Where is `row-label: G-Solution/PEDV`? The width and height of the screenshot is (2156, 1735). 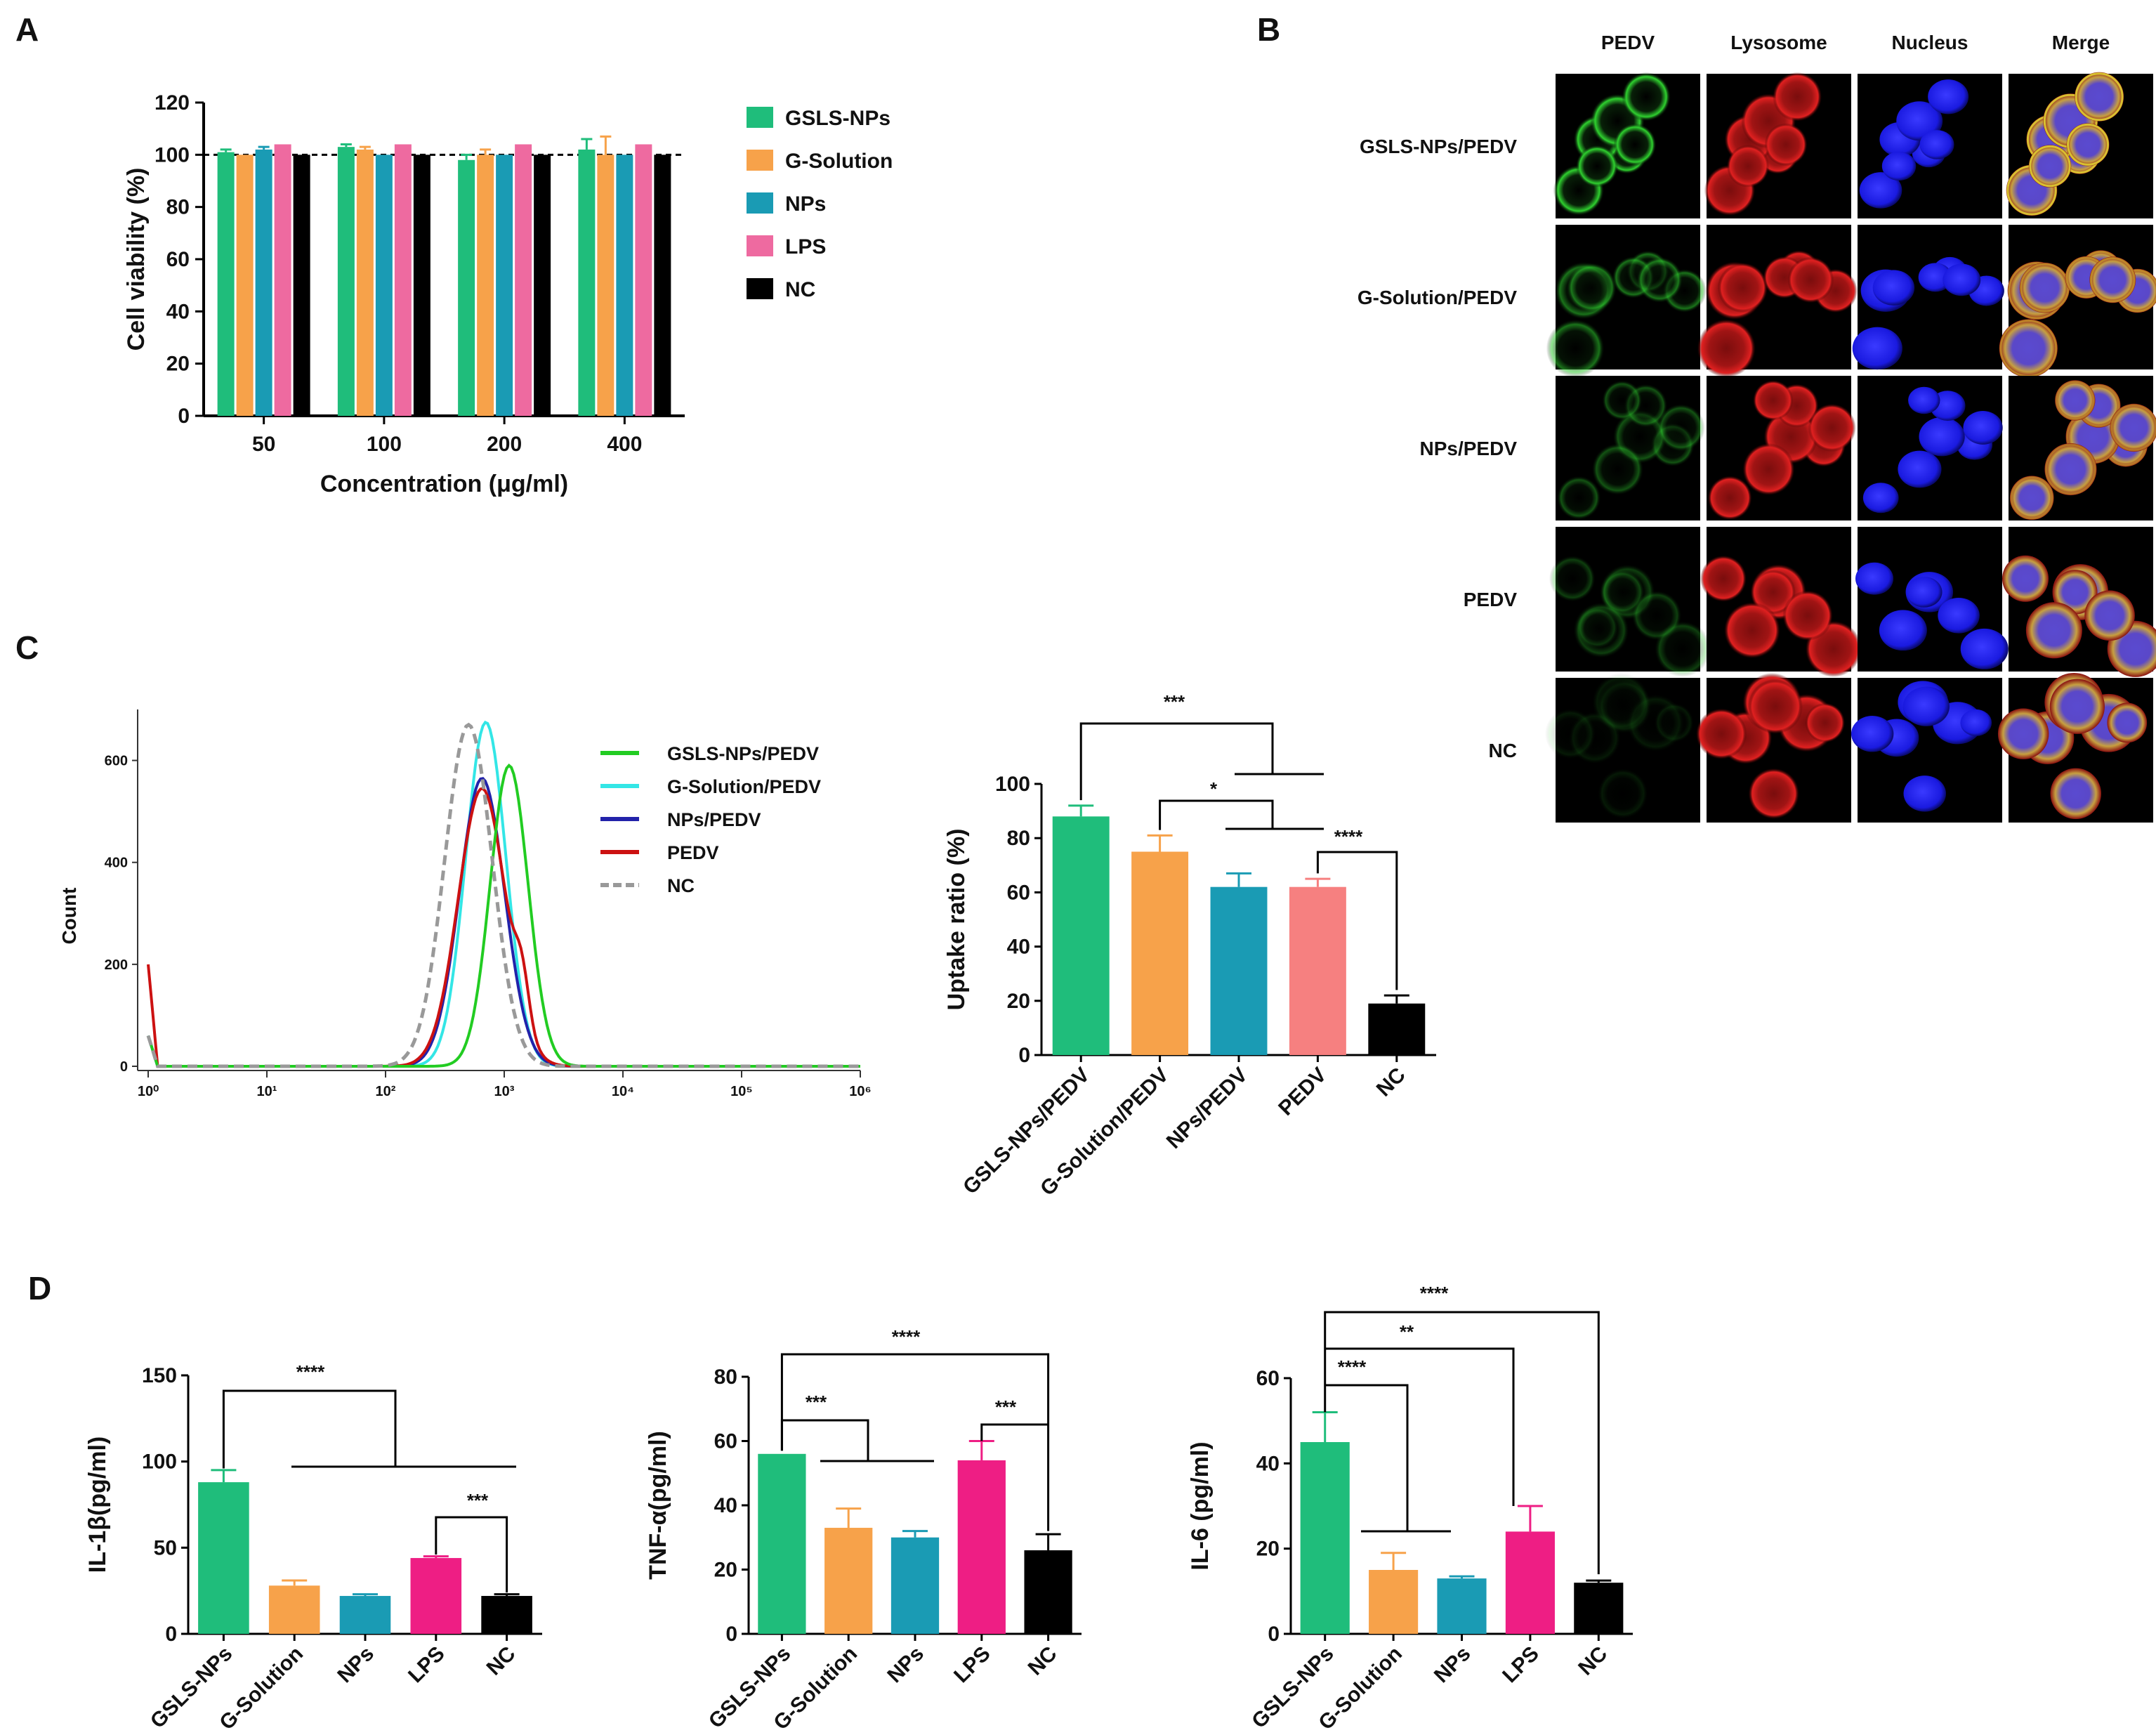 row-label: G-Solution/PEDV is located at coordinates (1437, 297).